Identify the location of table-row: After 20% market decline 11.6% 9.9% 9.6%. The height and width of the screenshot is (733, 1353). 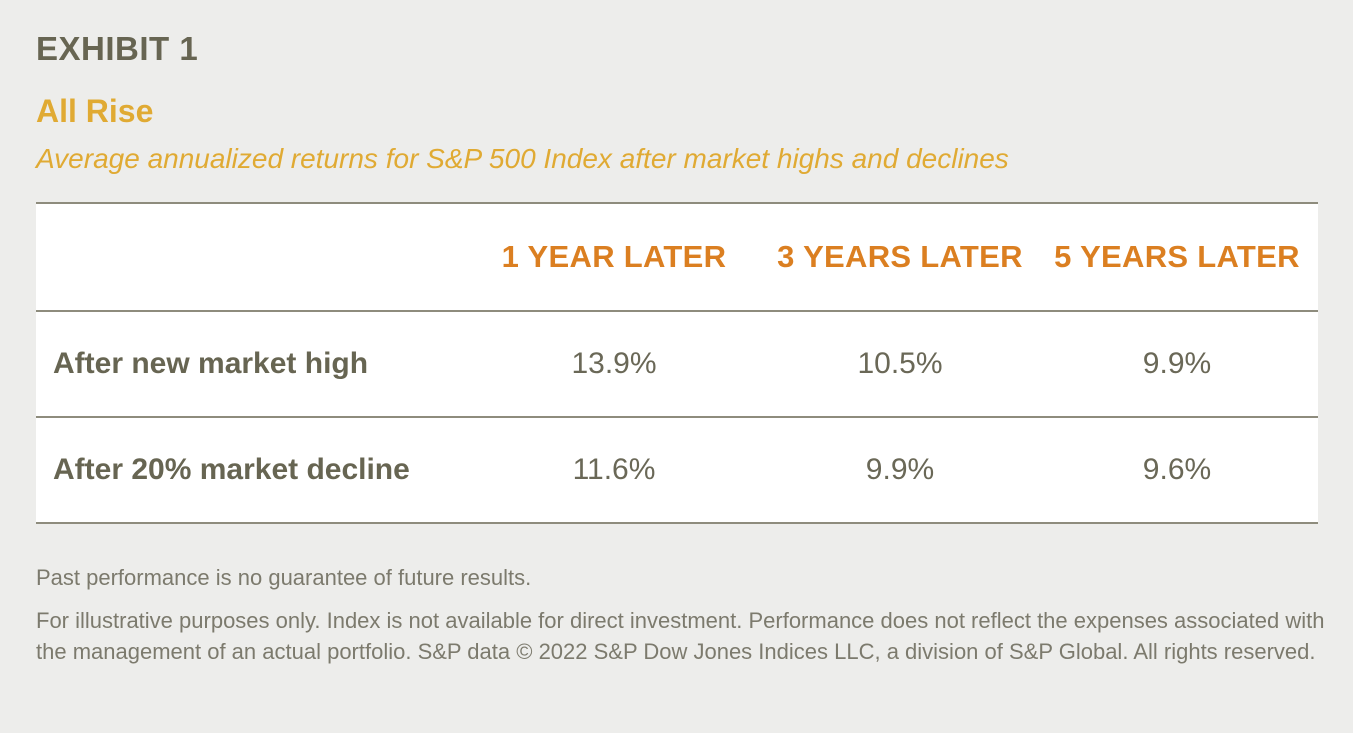
(677, 469).